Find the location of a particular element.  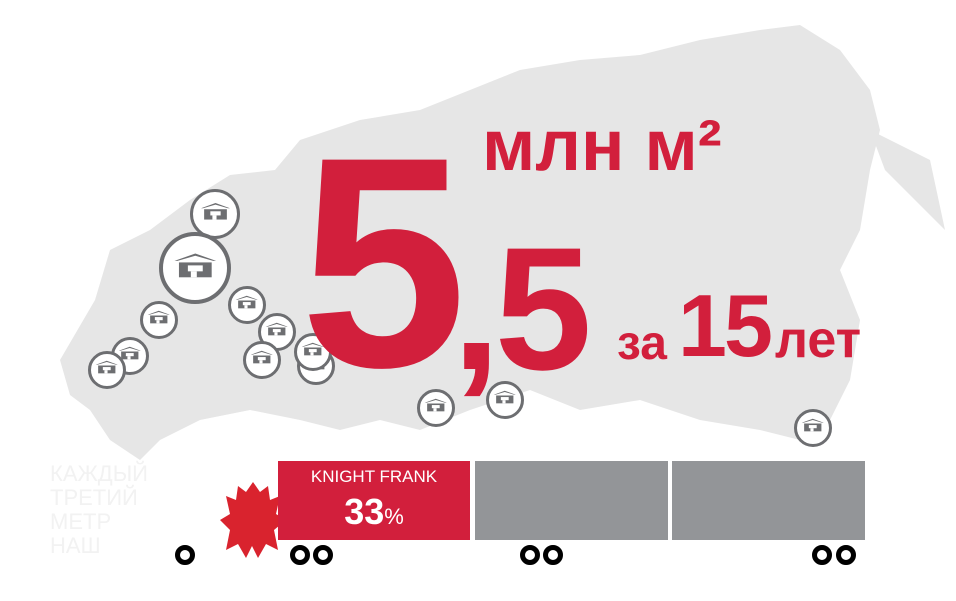

truck-segment-knight-frank: KNIGHT FRANK 33% is located at coordinates (374, 500).